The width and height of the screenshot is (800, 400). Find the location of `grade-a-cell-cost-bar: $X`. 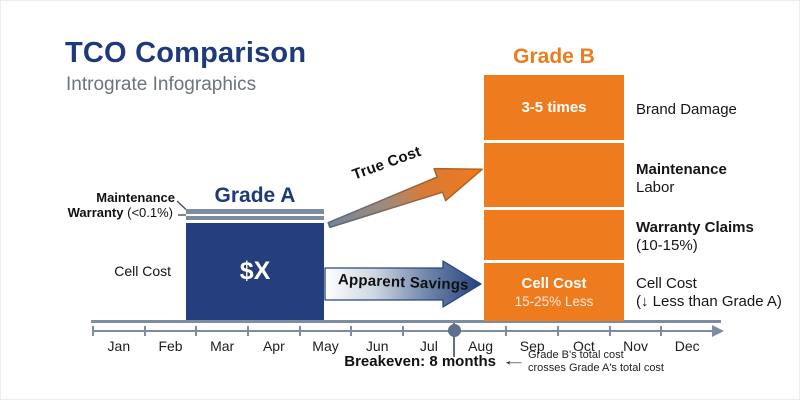

grade-a-cell-cost-bar: $X is located at coordinates (255, 271).